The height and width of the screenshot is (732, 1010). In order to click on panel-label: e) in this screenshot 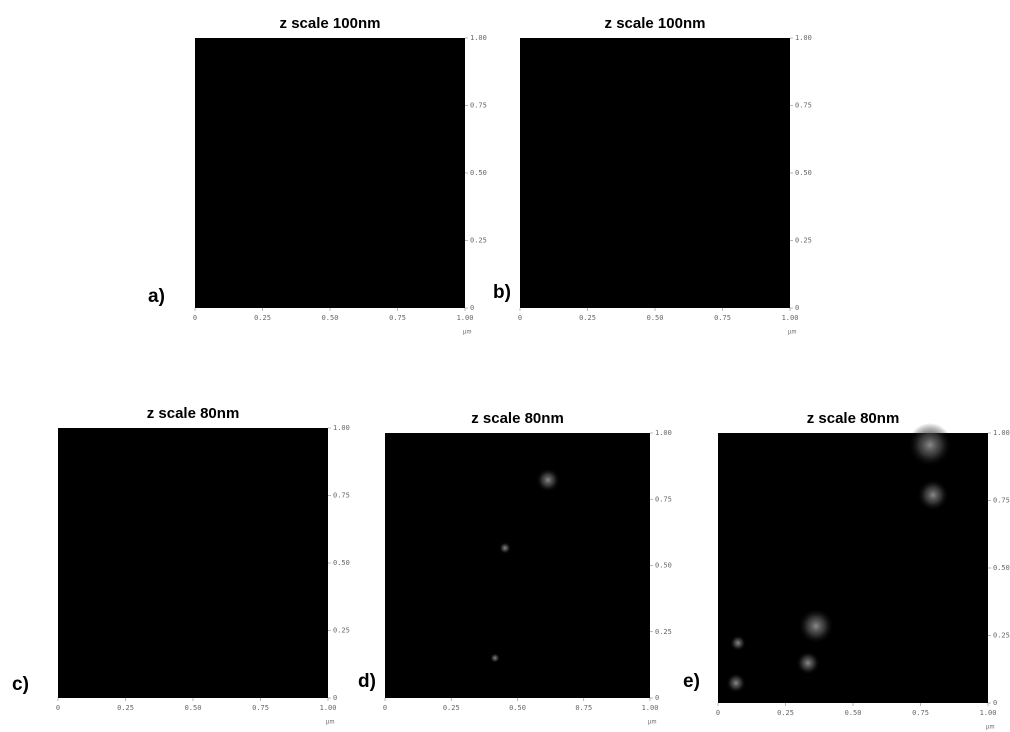, I will do `click(691, 681)`.